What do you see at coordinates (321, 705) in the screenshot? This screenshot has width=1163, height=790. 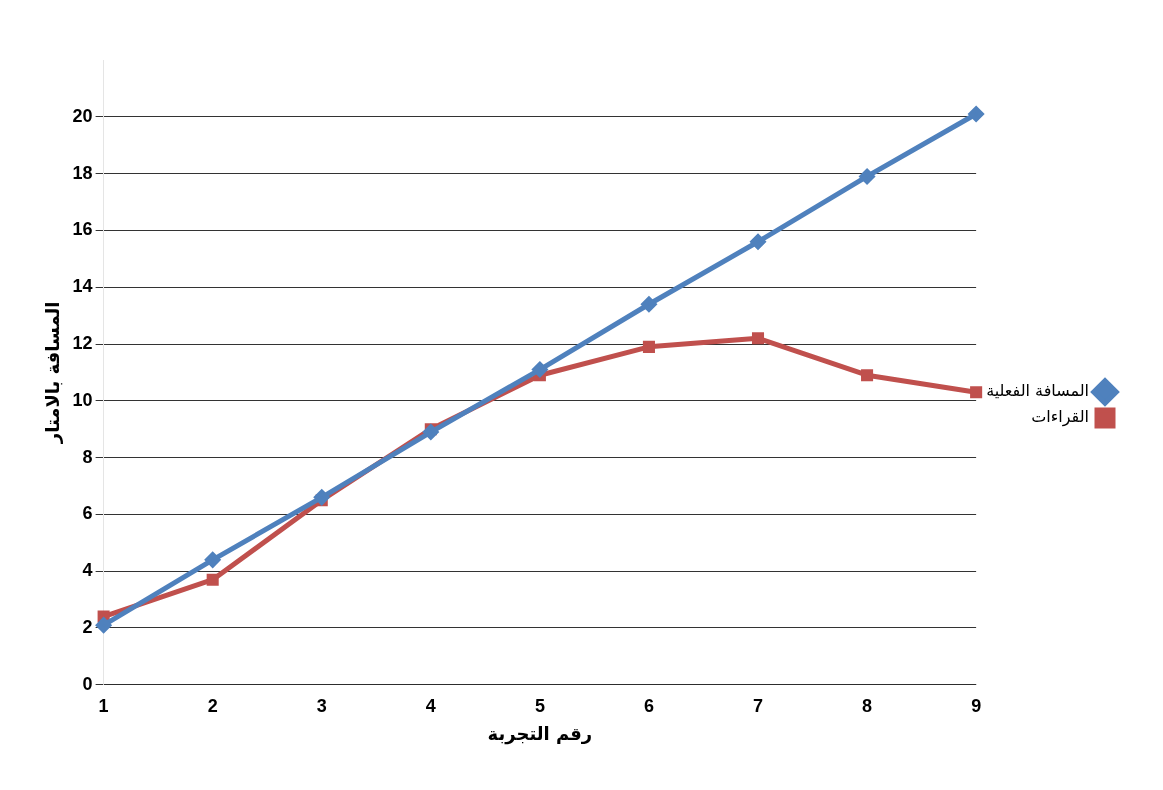 I see `x-tick-label: 3` at bounding box center [321, 705].